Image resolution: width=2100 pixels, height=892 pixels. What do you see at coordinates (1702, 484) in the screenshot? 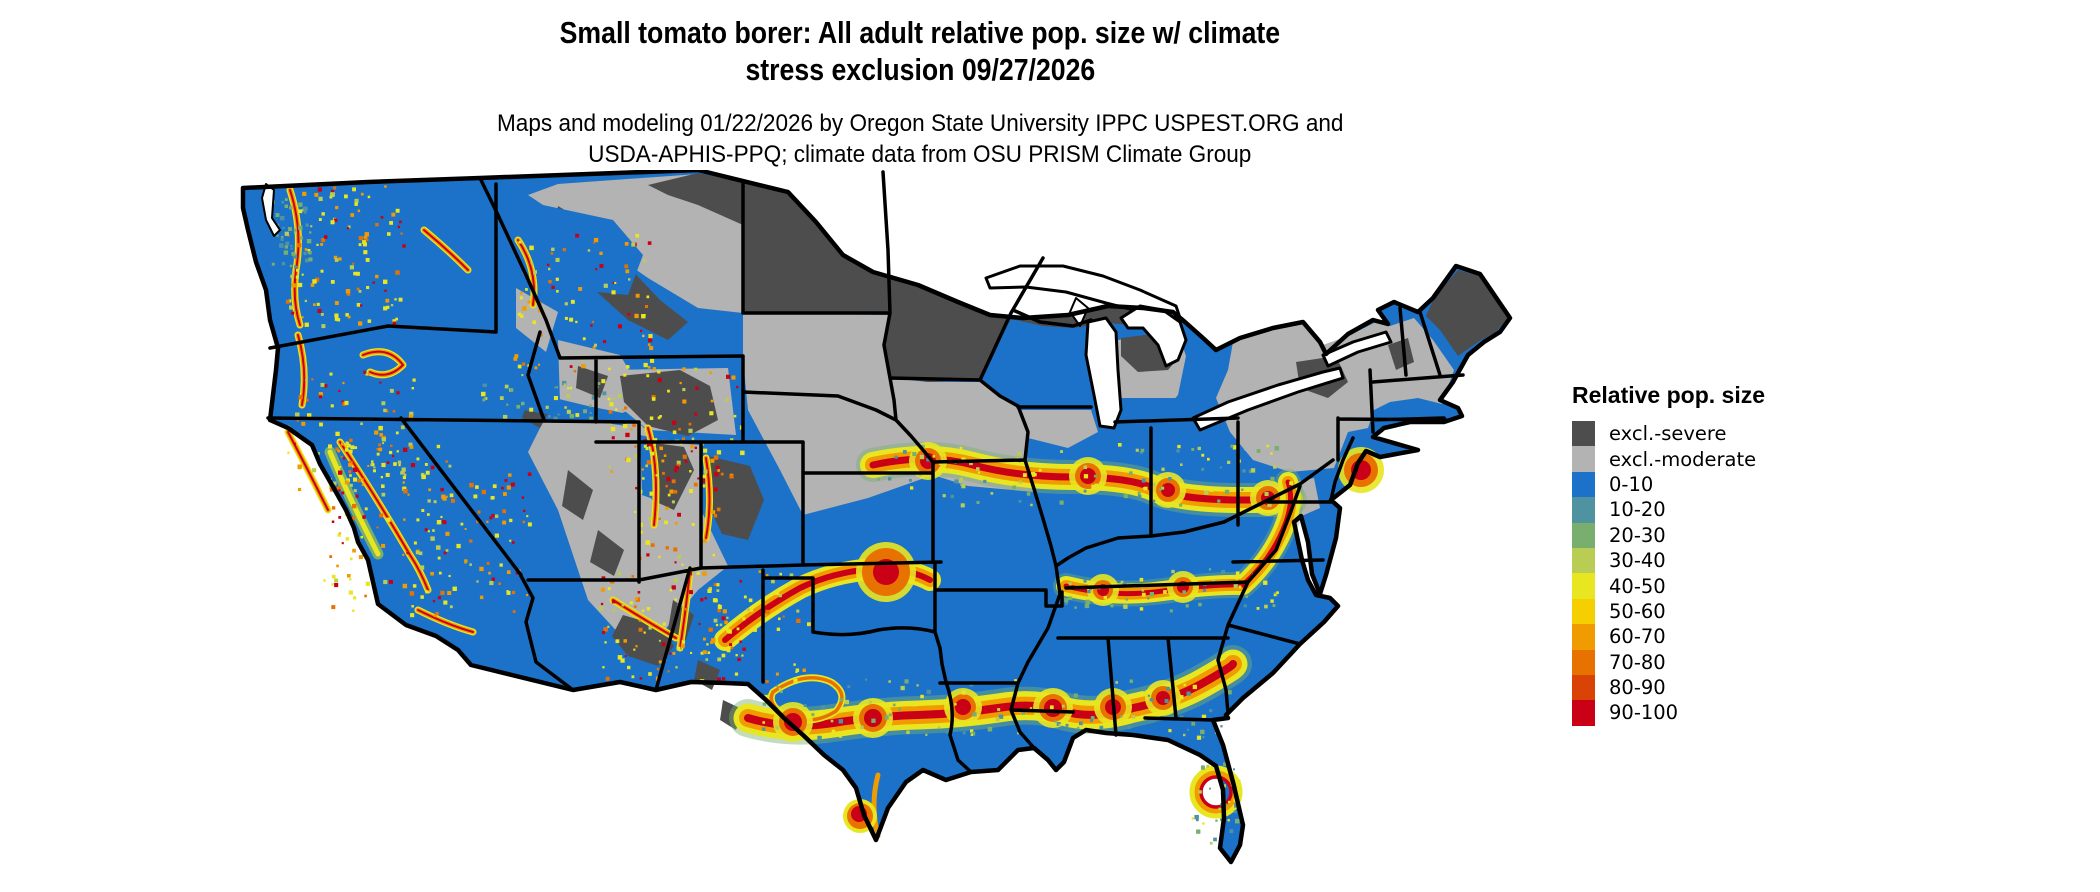
I see `legend-entry: 0-10` at bounding box center [1702, 484].